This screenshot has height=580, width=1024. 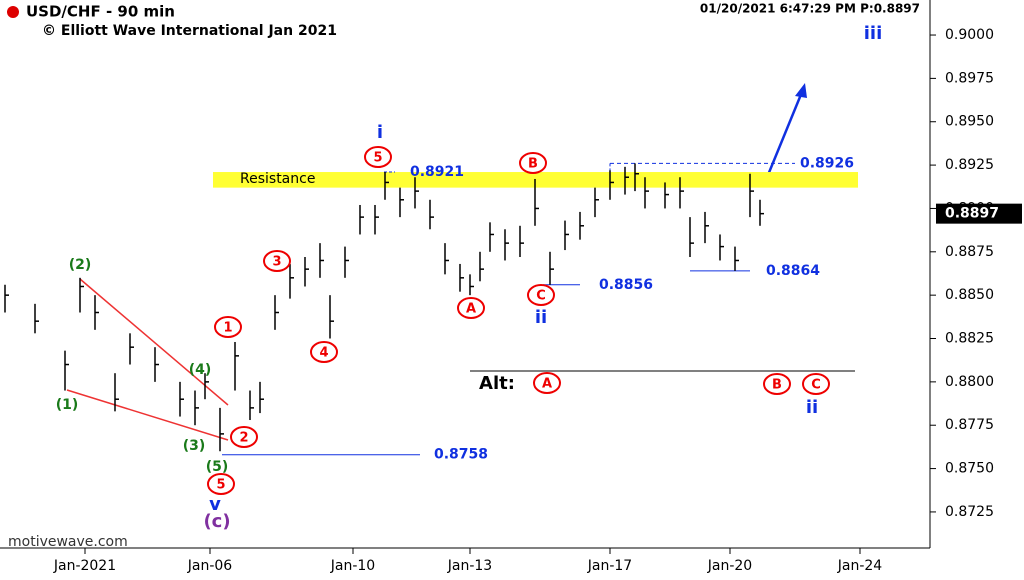 I want to click on wave-label: Alt:, so click(x=497, y=383).